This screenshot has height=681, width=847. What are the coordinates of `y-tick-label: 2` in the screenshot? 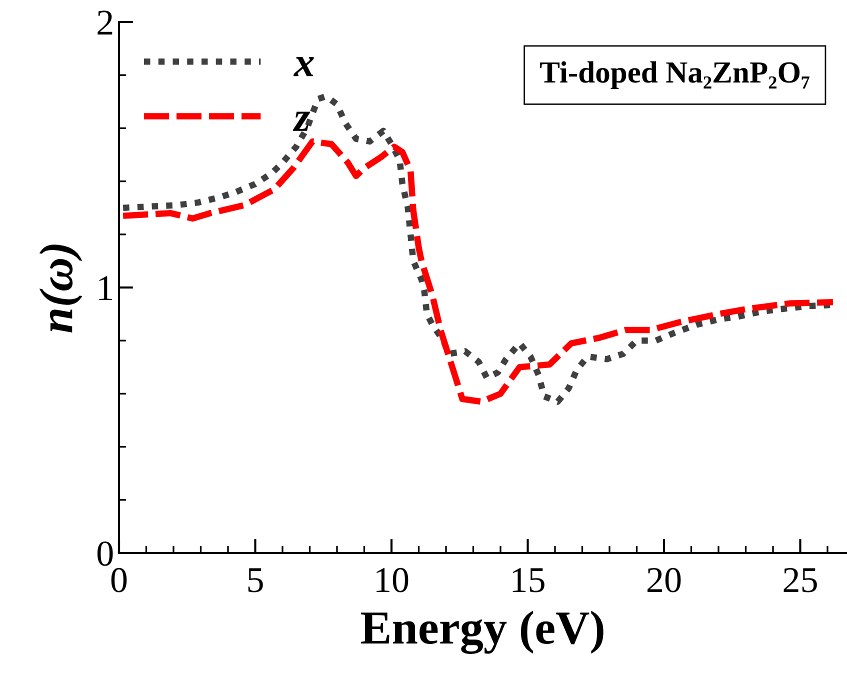 It's located at (105, 22).